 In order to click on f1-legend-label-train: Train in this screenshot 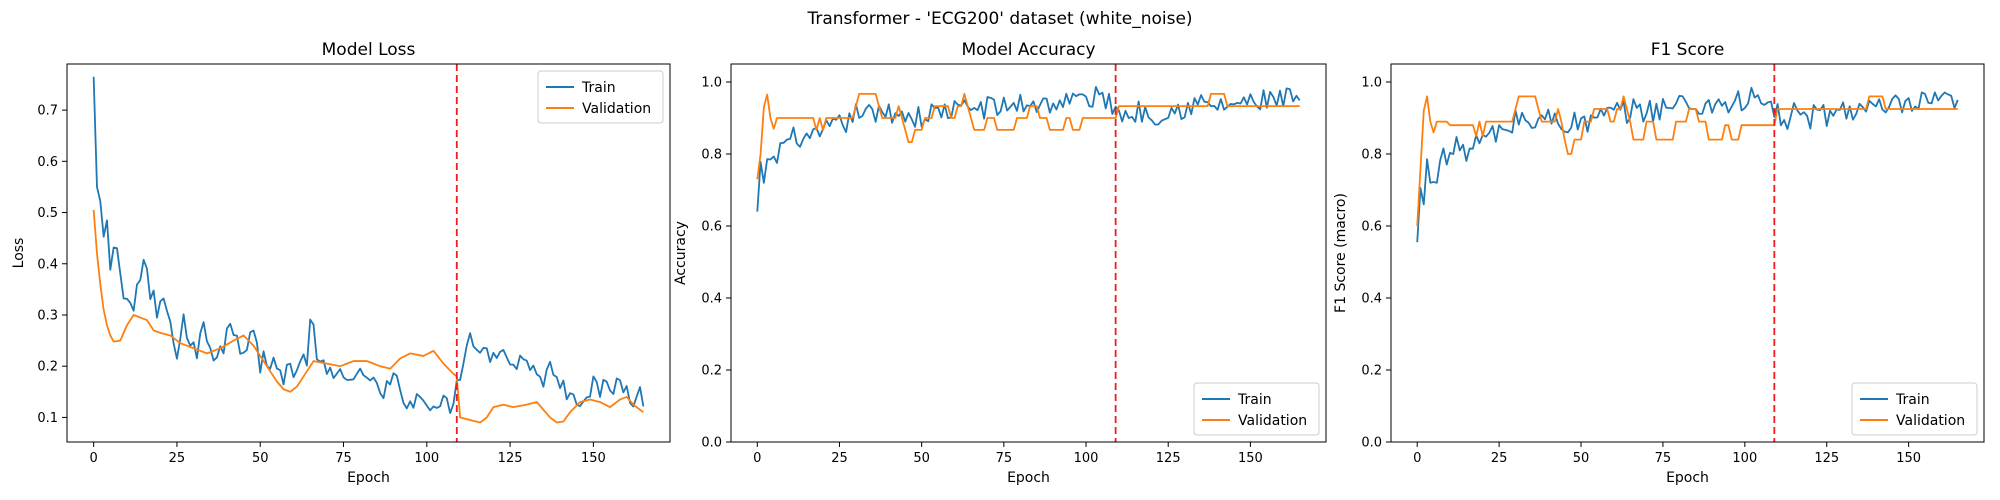, I will do `click(1912, 400)`.